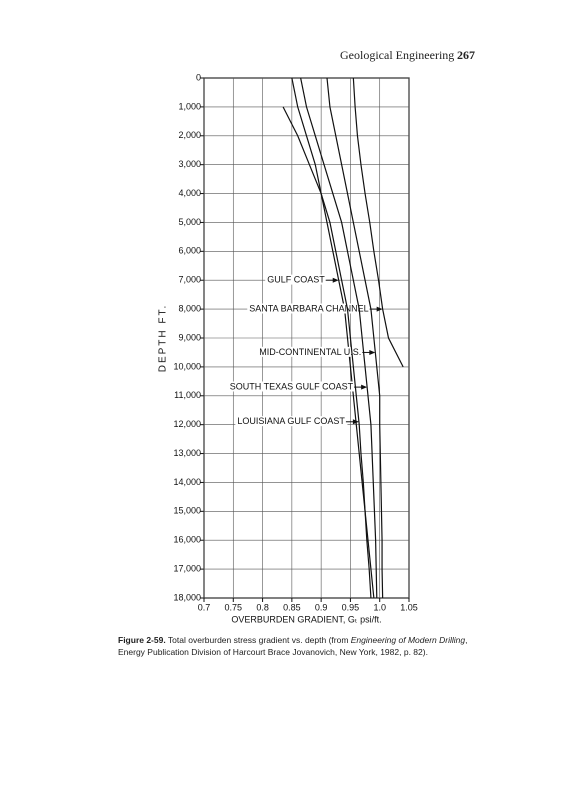  What do you see at coordinates (187, 540) in the screenshot?
I see `y-tick-label: 16,000` at bounding box center [187, 540].